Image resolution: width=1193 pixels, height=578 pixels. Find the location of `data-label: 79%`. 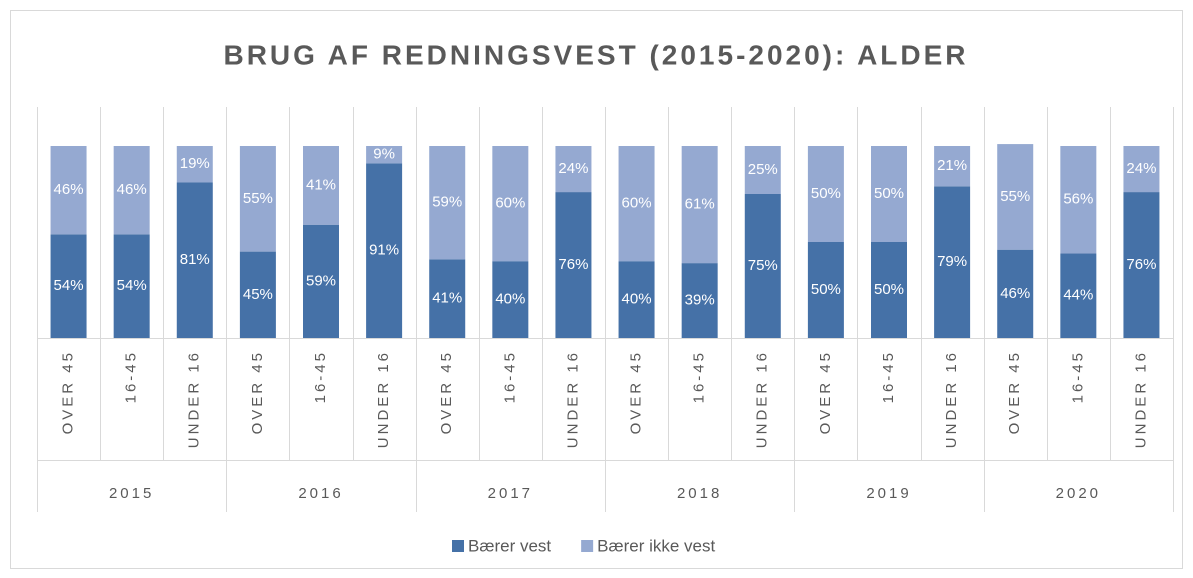

data-label: 79% is located at coordinates (952, 261).